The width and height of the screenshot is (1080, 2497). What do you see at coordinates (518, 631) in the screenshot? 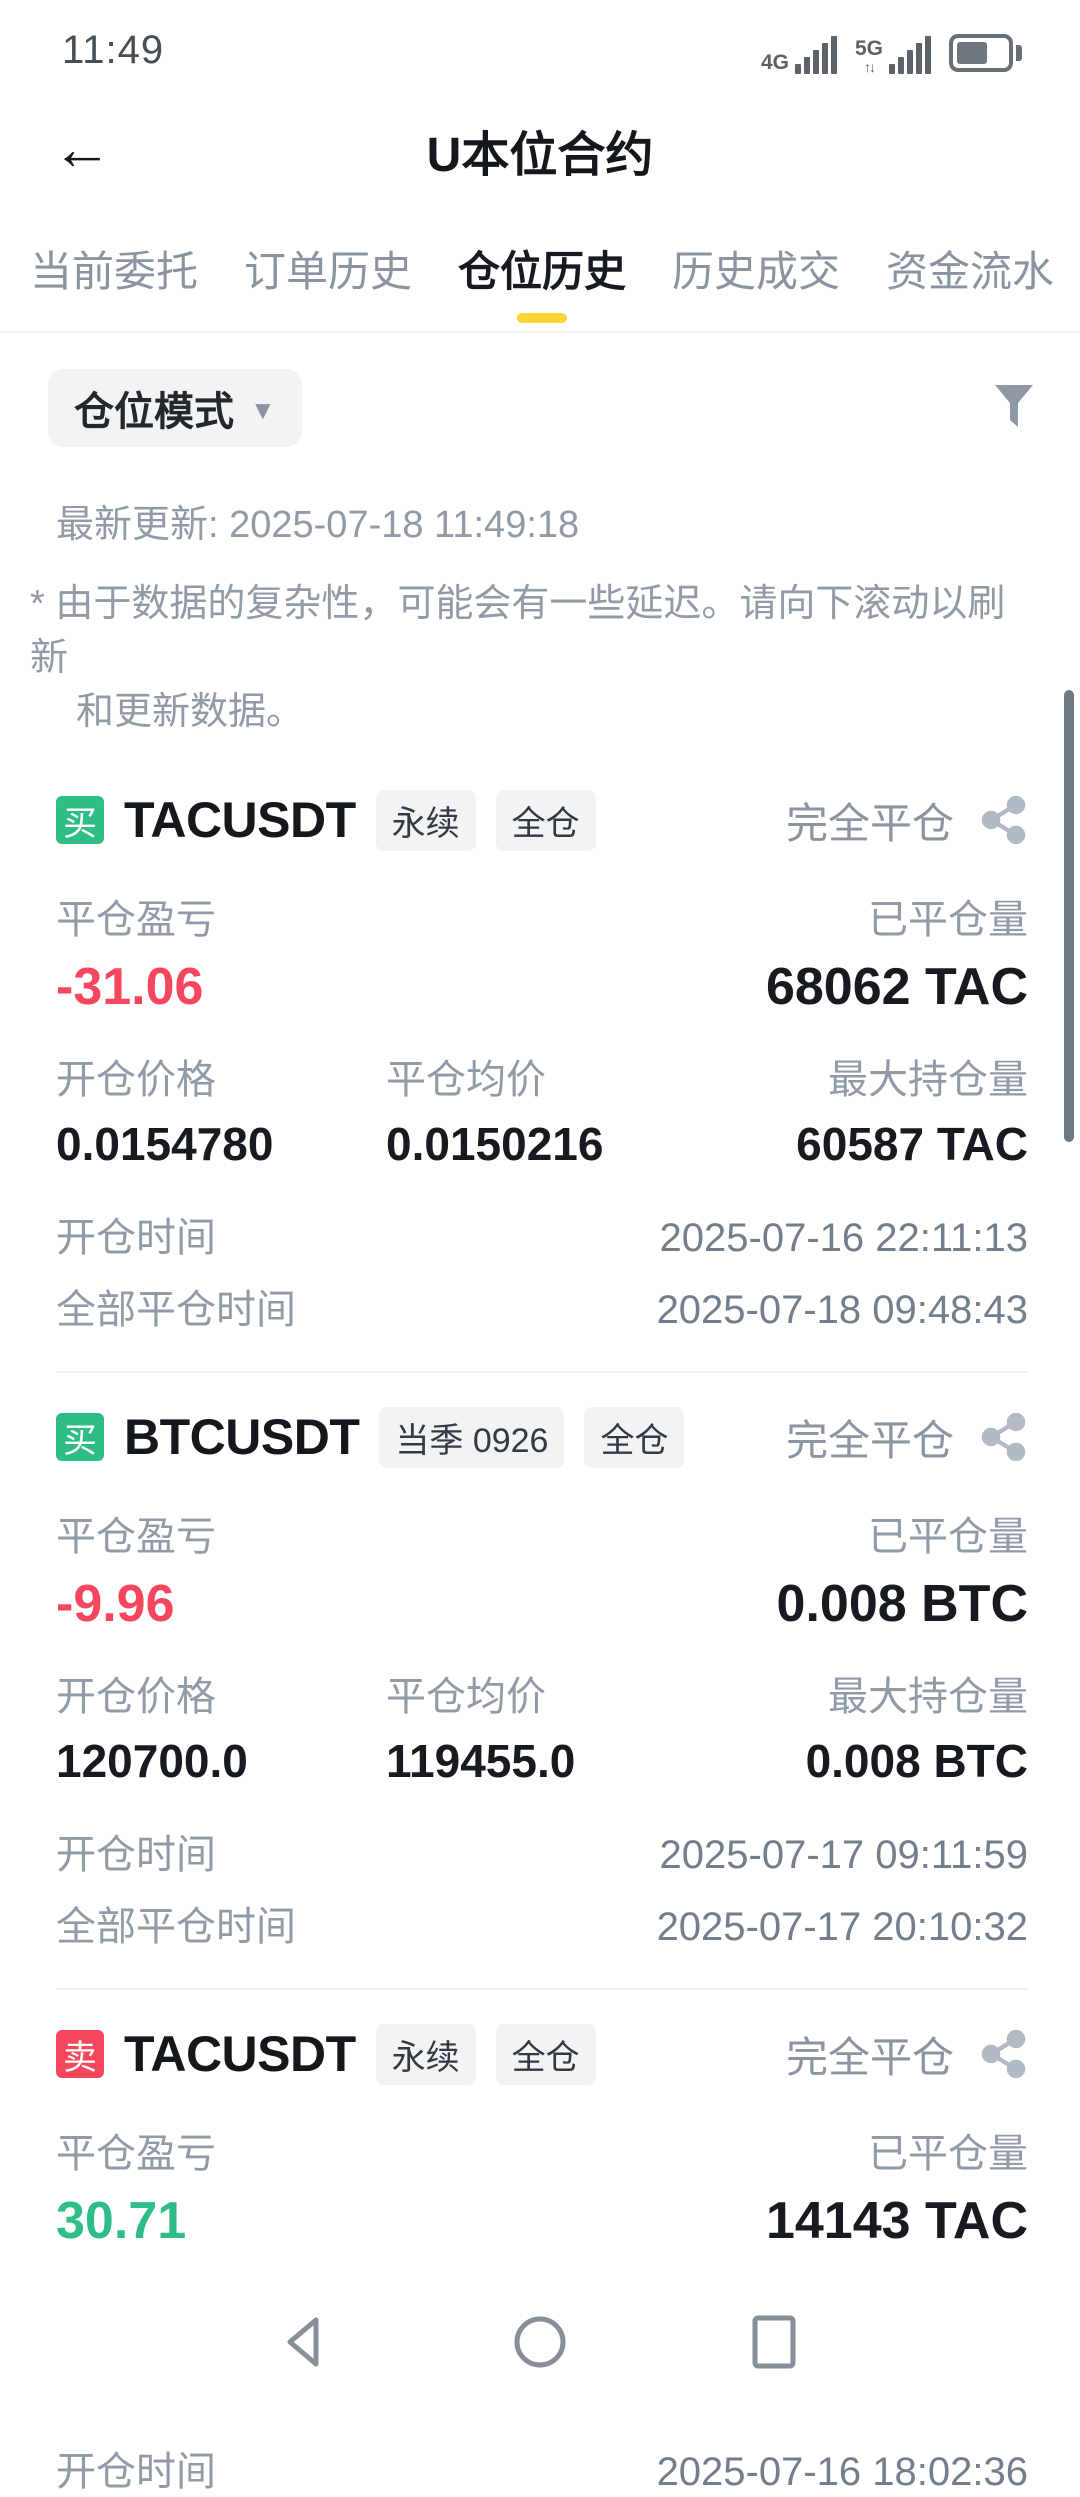
I see `delay-notice-line1: * 由于数据的复杂性，可能会有一些延迟。请向下滚动以刷新` at bounding box center [518, 631].